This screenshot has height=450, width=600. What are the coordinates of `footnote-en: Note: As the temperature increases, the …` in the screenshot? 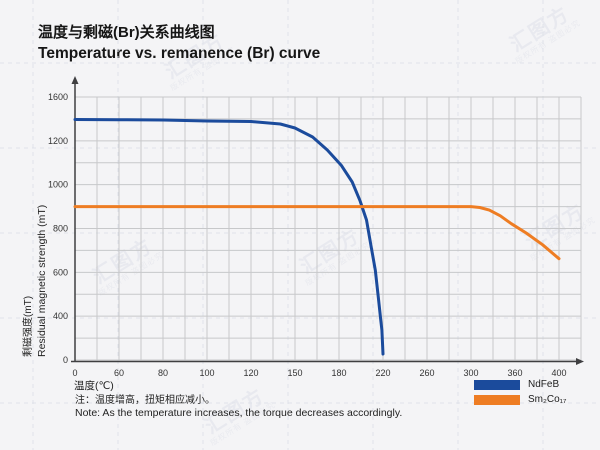 It's located at (239, 413).